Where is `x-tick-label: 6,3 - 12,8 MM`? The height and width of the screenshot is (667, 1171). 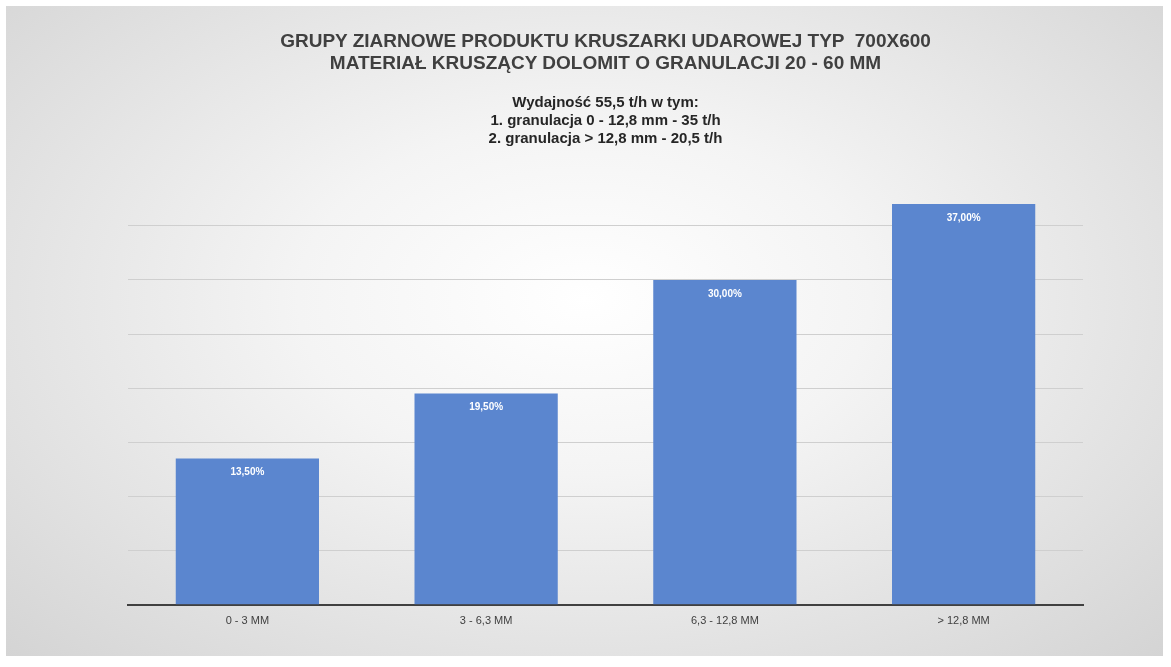
x-tick-label: 6,3 - 12,8 MM is located at coordinates (724, 620).